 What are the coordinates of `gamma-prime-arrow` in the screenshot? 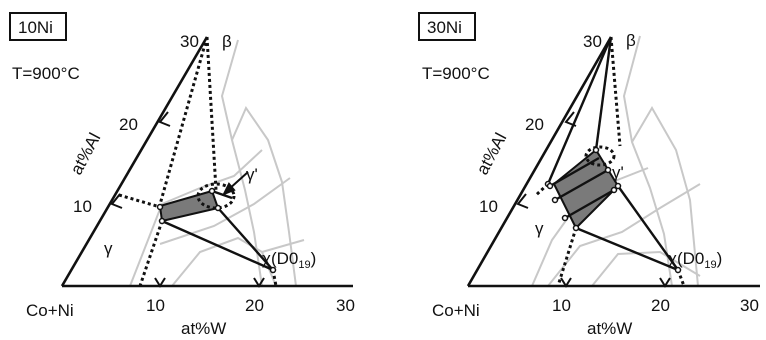 It's located at (235, 183).